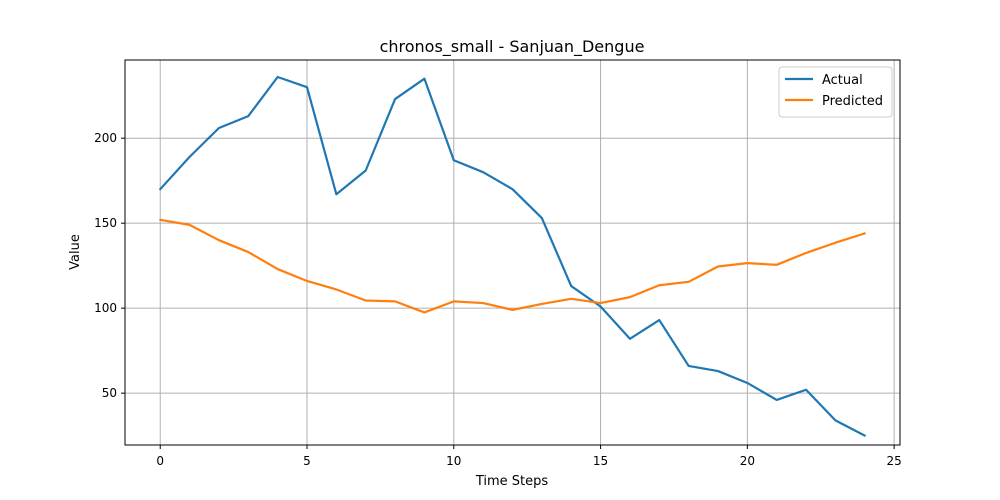 This screenshot has height=500, width=1000. I want to click on x-tick-label: 25, so click(893, 461).